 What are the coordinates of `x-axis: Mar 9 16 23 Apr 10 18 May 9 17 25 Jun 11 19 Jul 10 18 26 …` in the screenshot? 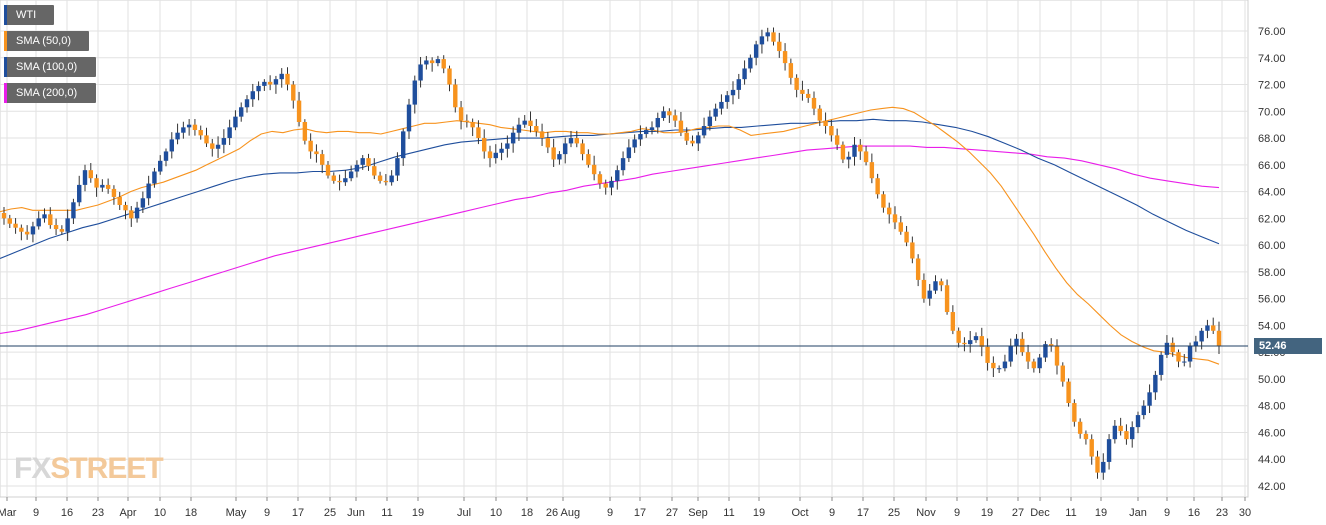 It's located at (625, 508).